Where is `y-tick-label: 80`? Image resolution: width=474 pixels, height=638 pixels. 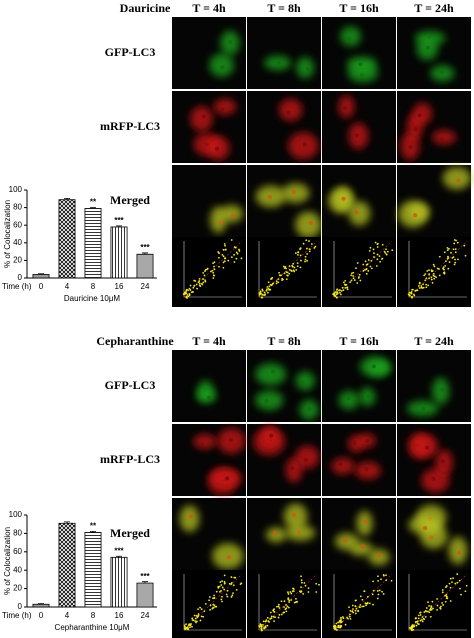
y-tick-label: 80 is located at coordinates (17, 533).